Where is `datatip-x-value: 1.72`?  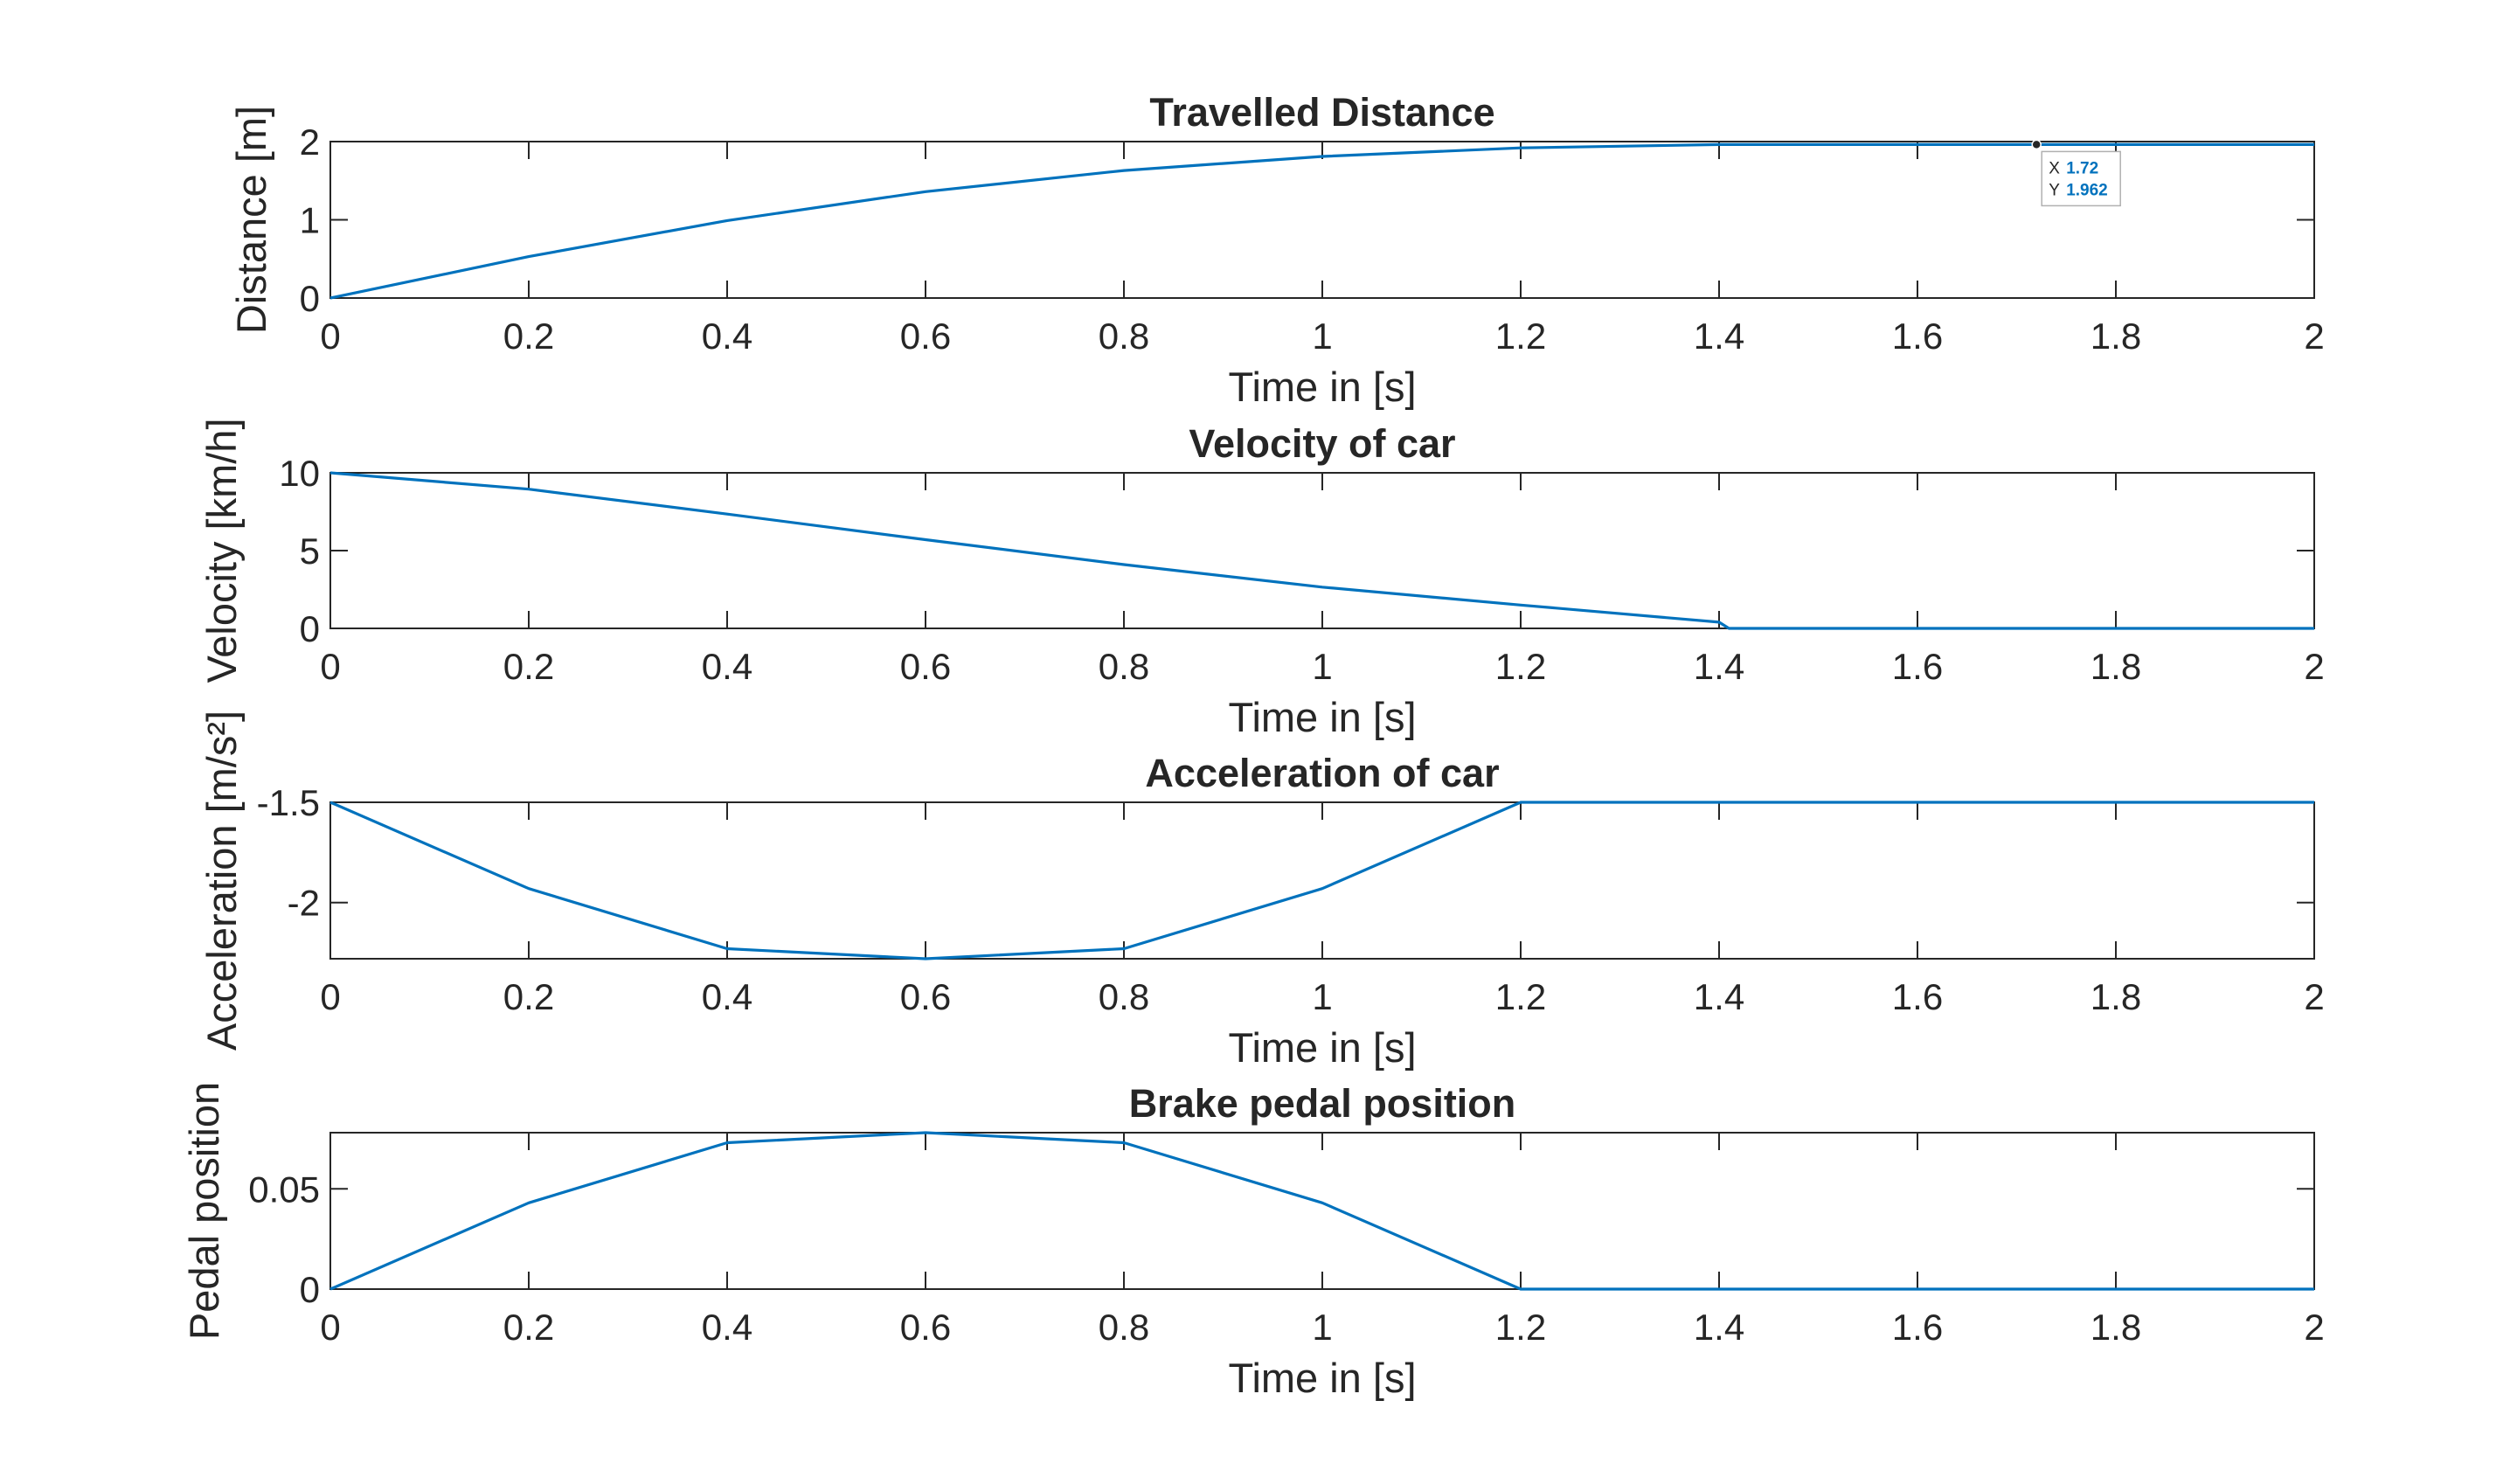 datatip-x-value: 1.72 is located at coordinates (2082, 168).